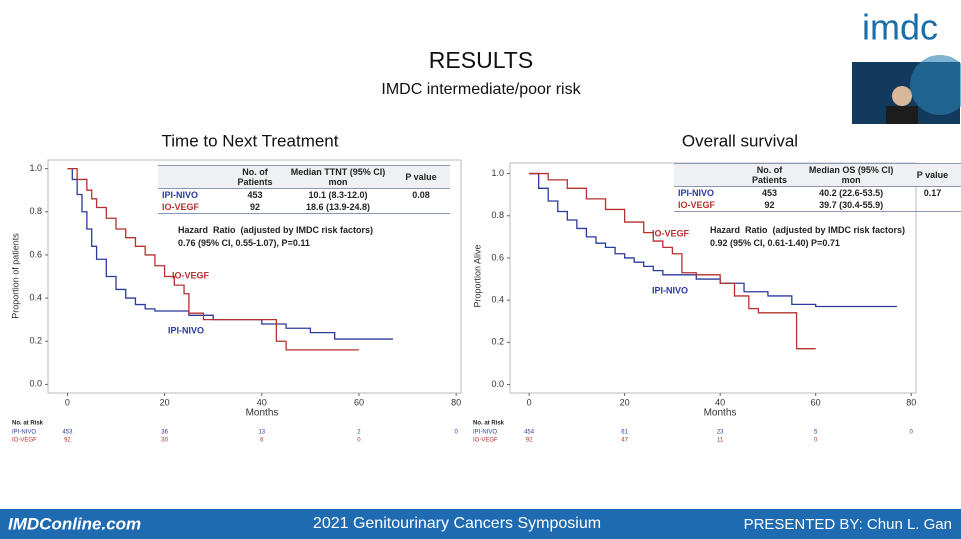 The image size is (961, 539). What do you see at coordinates (244, 243) in the screenshot?
I see `hazard-ratio-line: 0.76 (95% CI, 0.55-1.07), P=0.11` at bounding box center [244, 243].